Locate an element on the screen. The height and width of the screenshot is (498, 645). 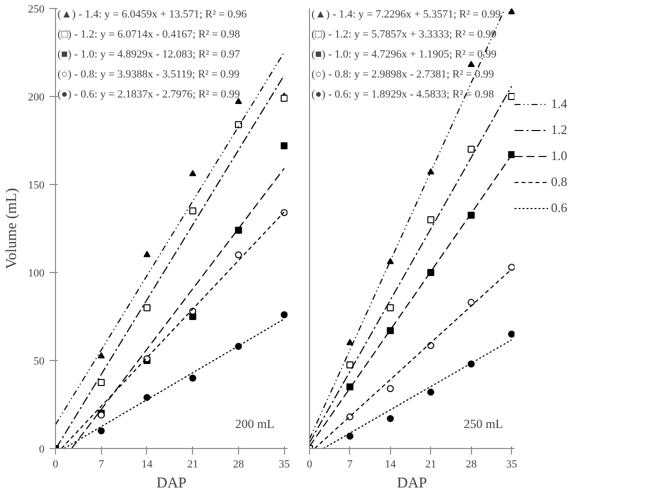
y-tick-label: 250 is located at coordinates (36, 10).